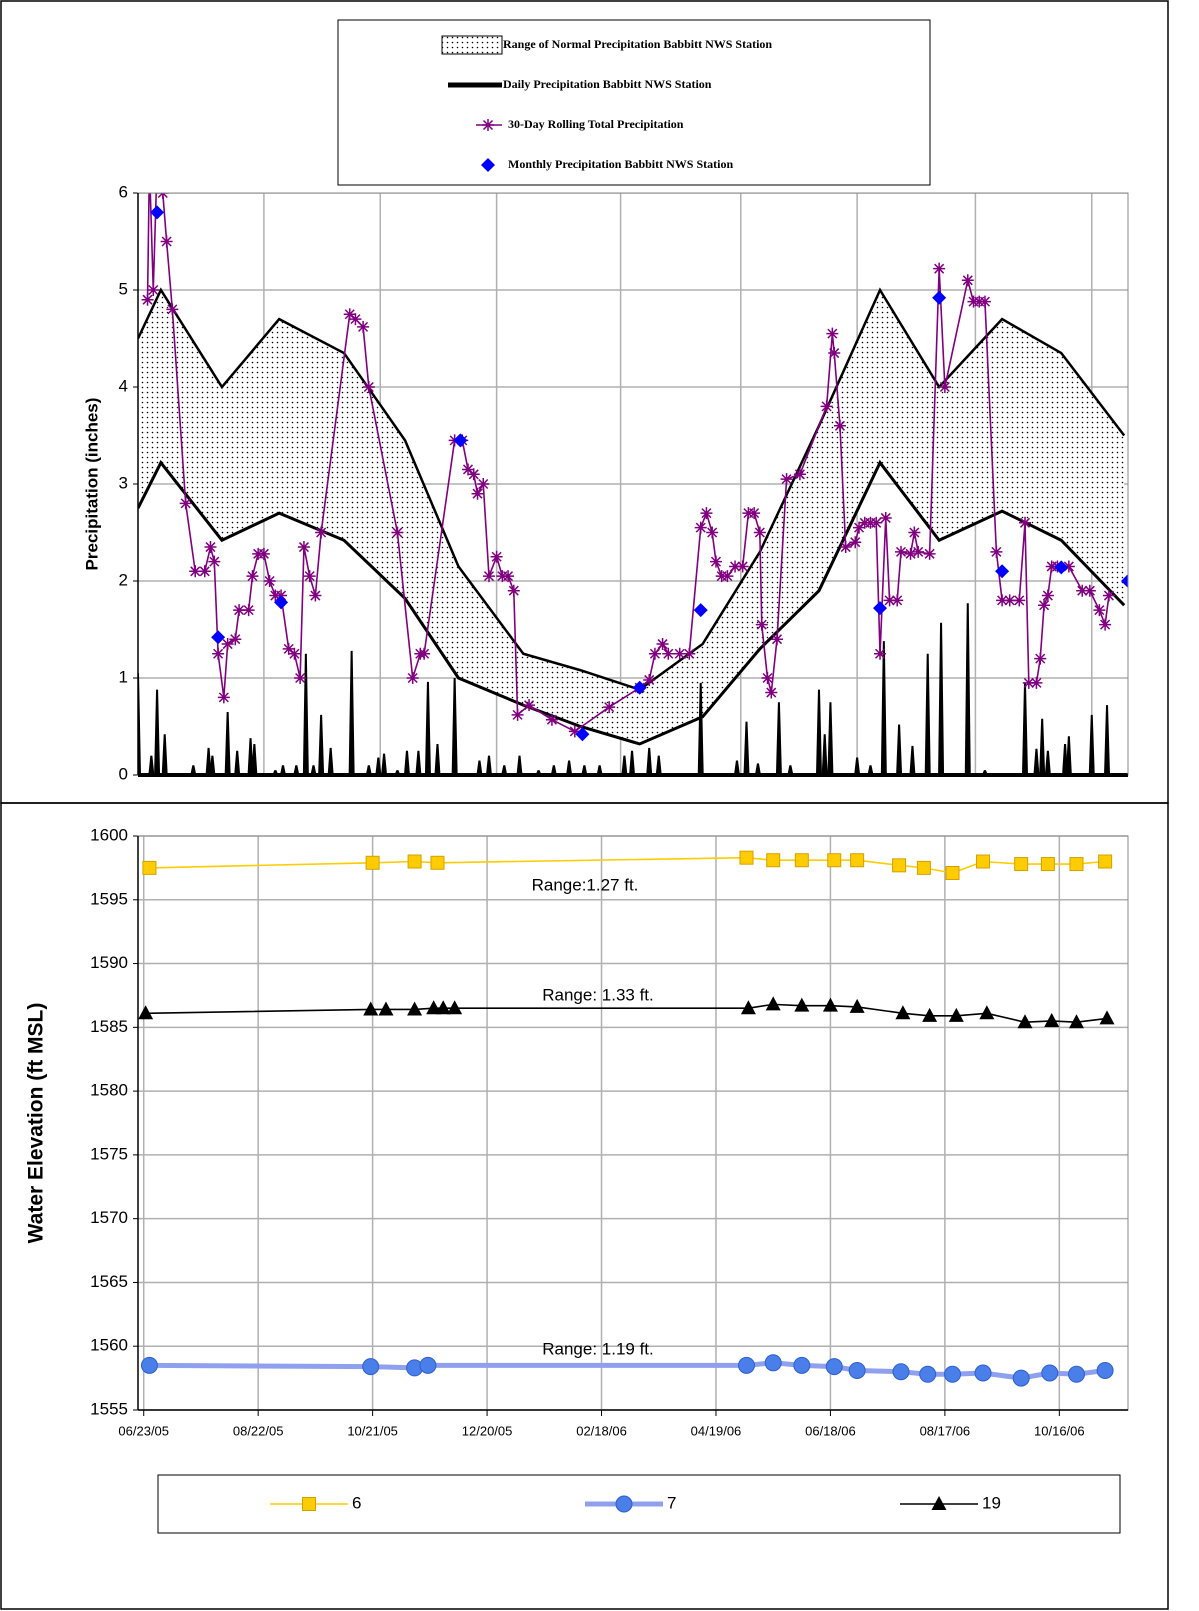  I want to click on range-annotation: Range:1.27 ft., so click(585, 884).